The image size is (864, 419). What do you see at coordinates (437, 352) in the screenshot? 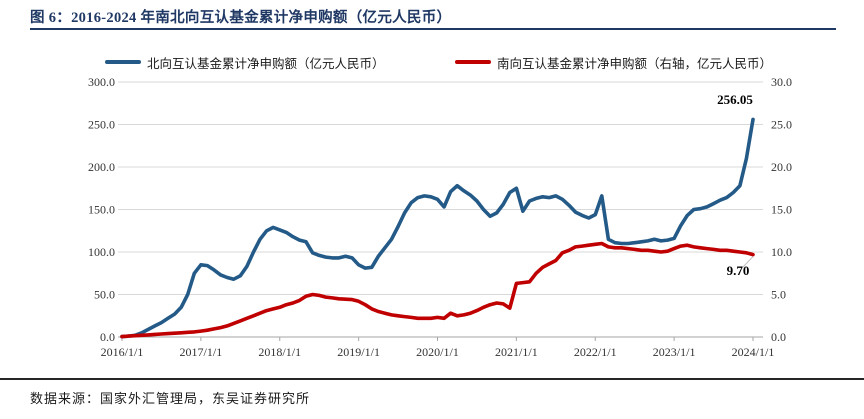
I see `svg-text: 2020/1/1` at bounding box center [437, 352].